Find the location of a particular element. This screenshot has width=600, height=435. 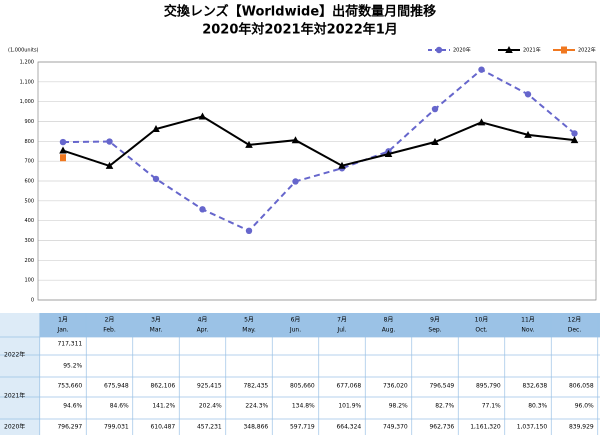

cell-value: 962,736 is located at coordinates (441, 427).